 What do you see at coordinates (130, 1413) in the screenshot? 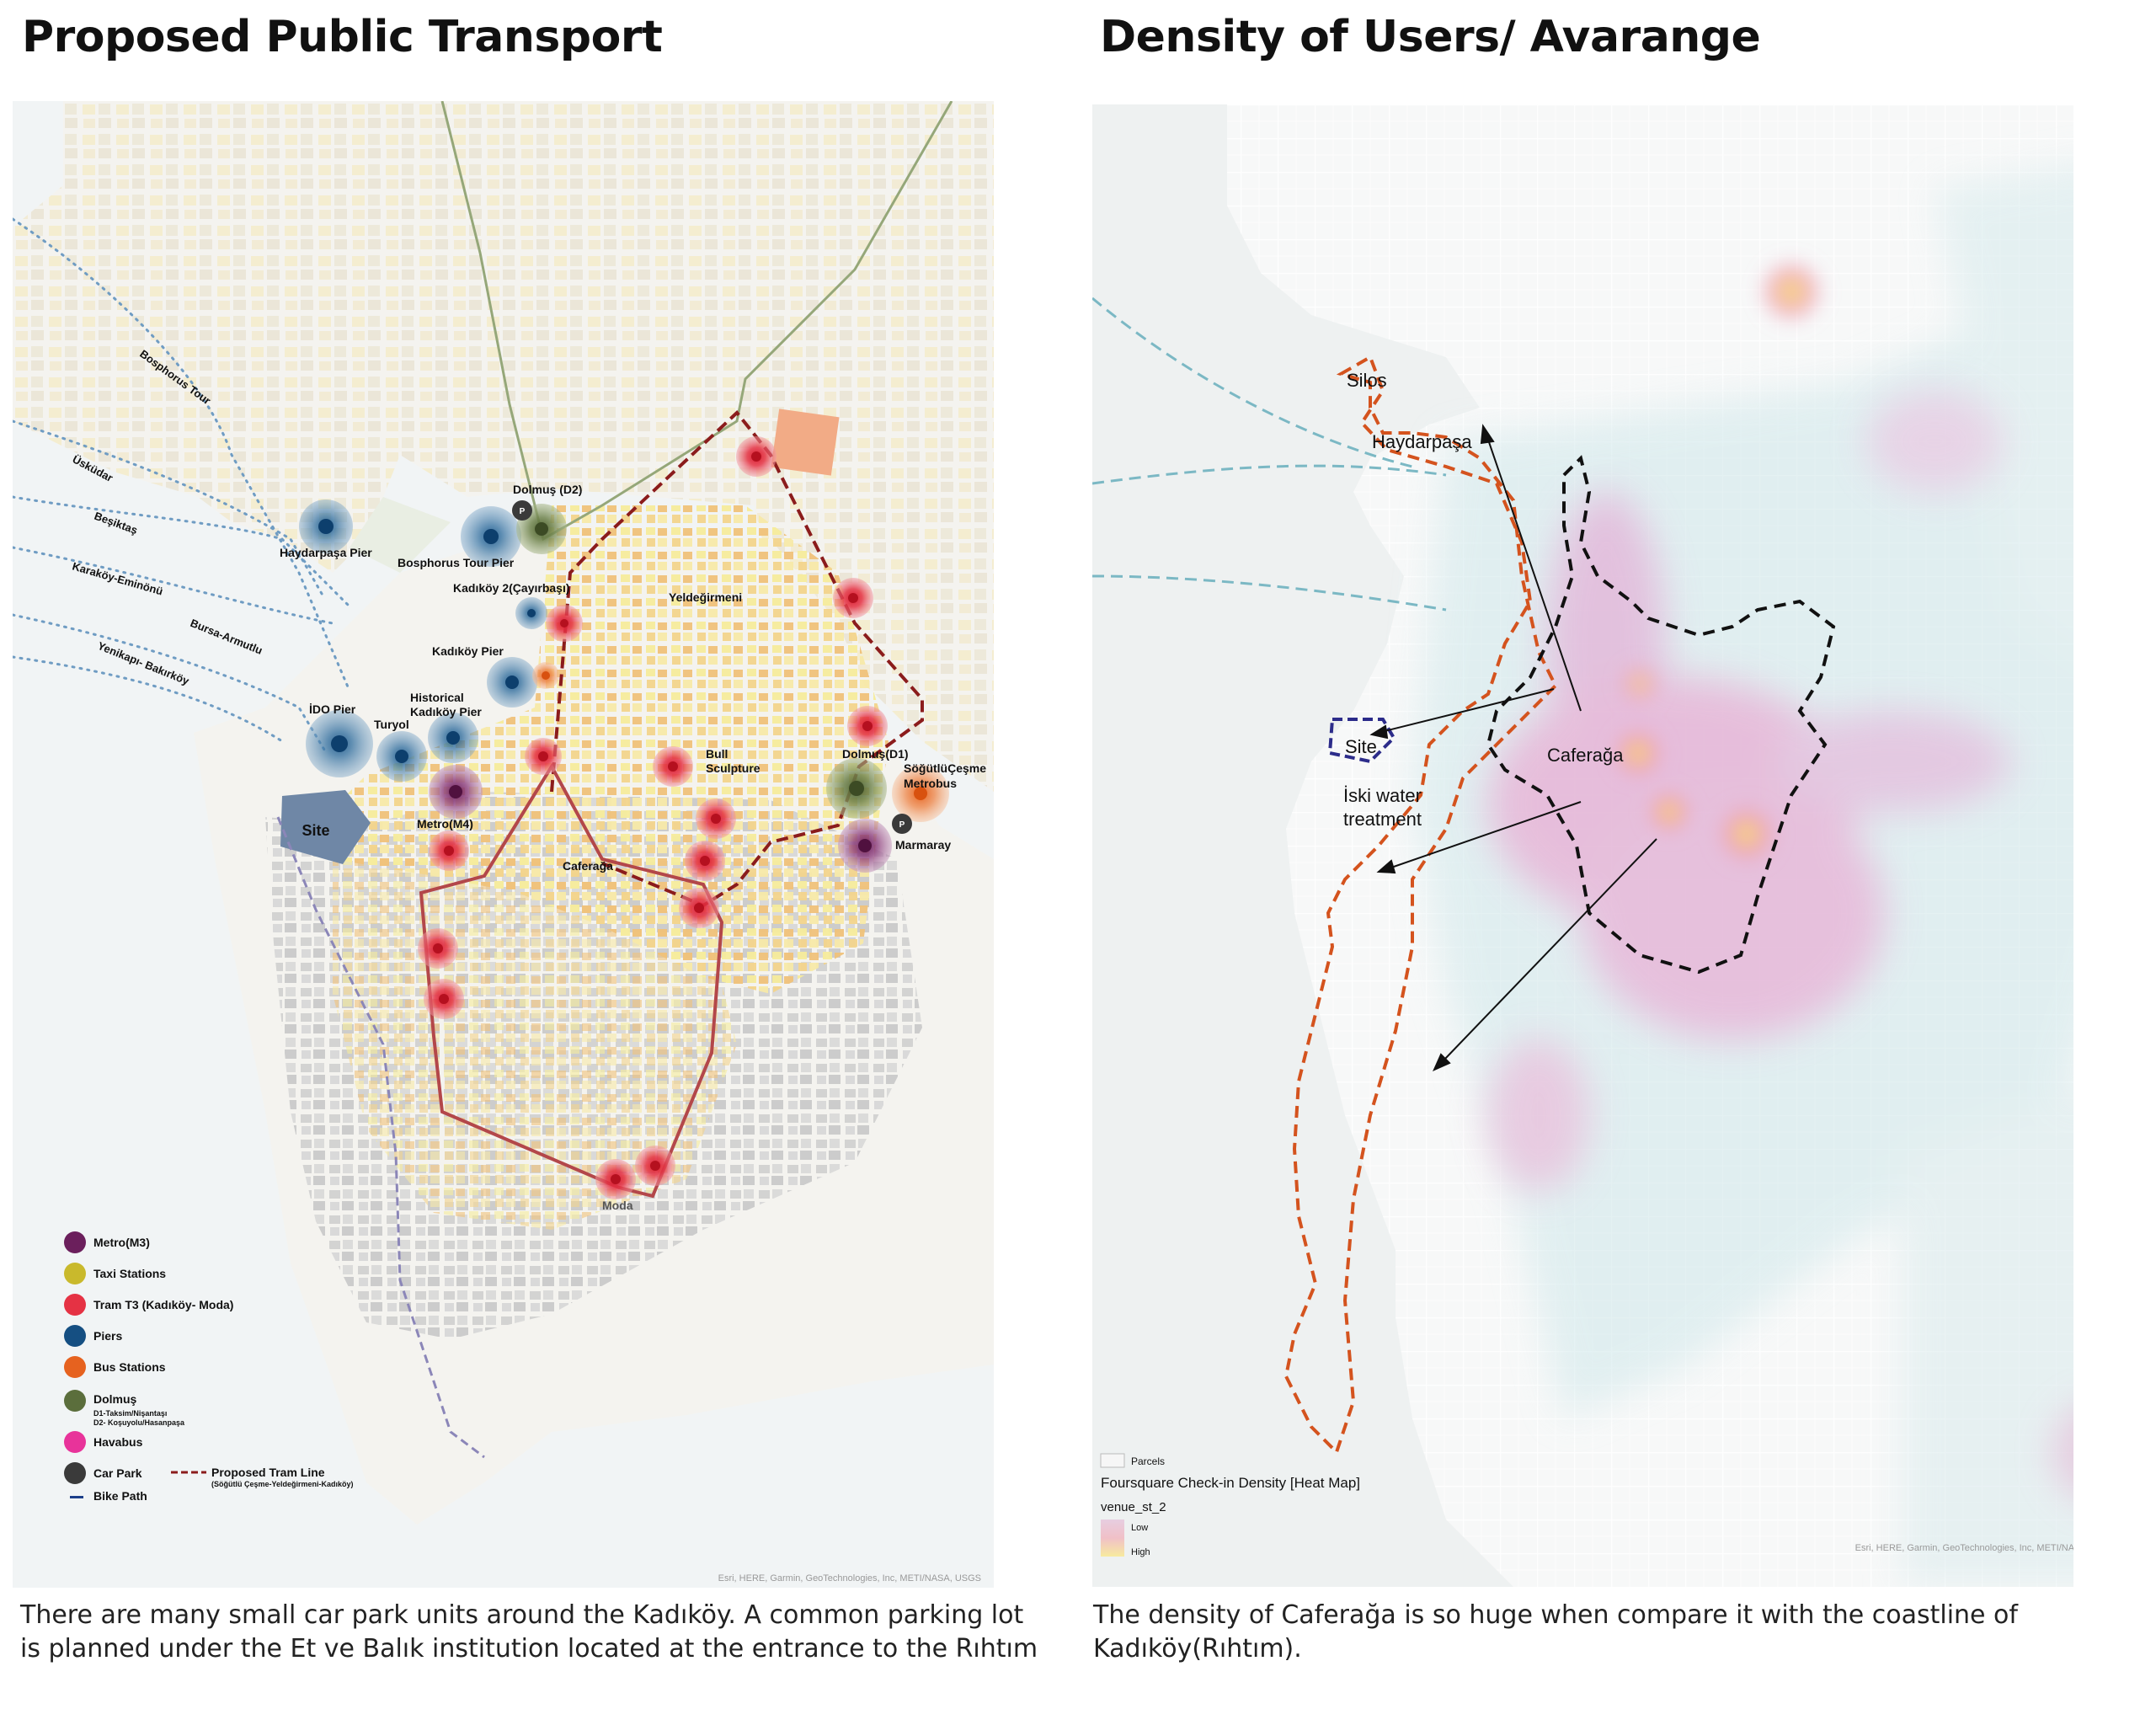
I see `legend-dolmus-d1: D1-Taksim/Nişantaşı` at bounding box center [130, 1413].